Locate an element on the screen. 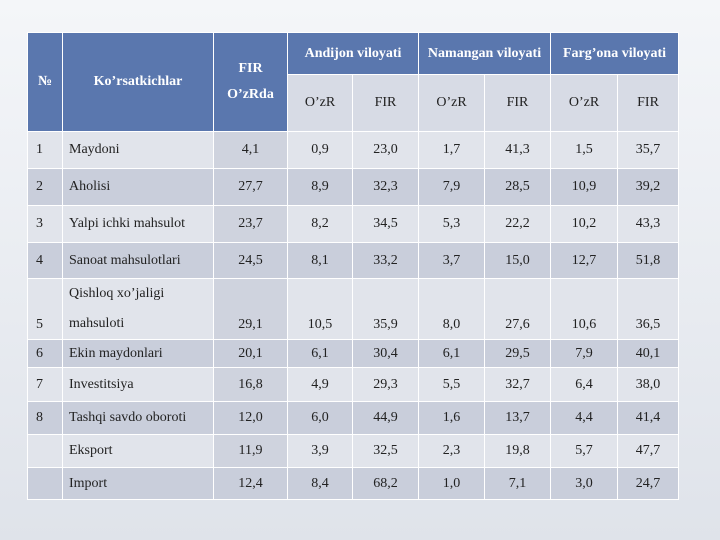 Image resolution: width=720 pixels, height=540 pixels. cell-value: 5,3 is located at coordinates (452, 224).